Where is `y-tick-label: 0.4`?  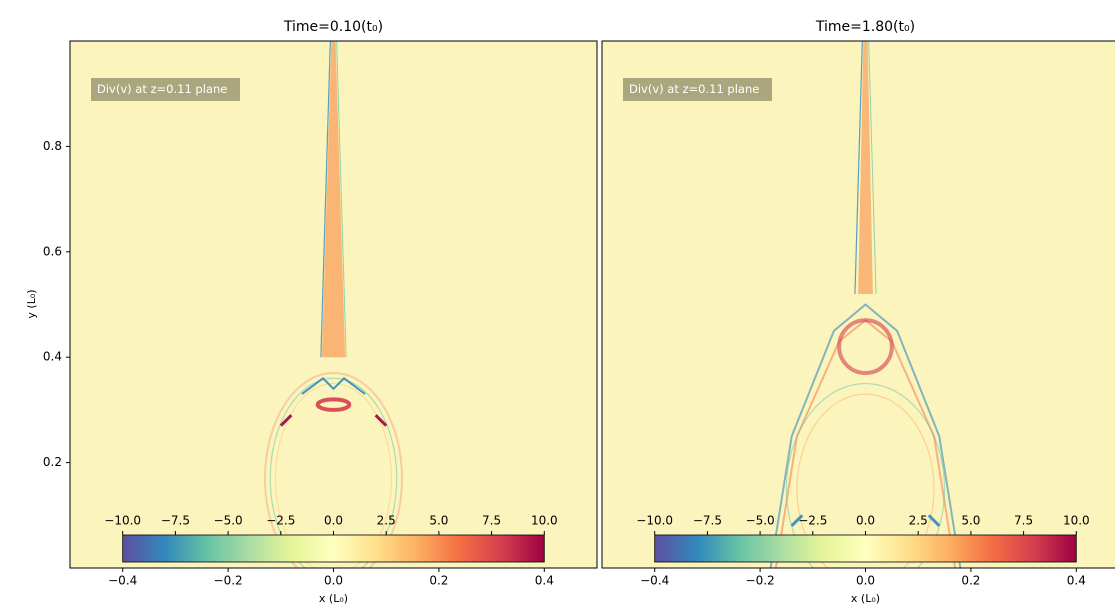
y-tick-label: 0.4 is located at coordinates (52, 357).